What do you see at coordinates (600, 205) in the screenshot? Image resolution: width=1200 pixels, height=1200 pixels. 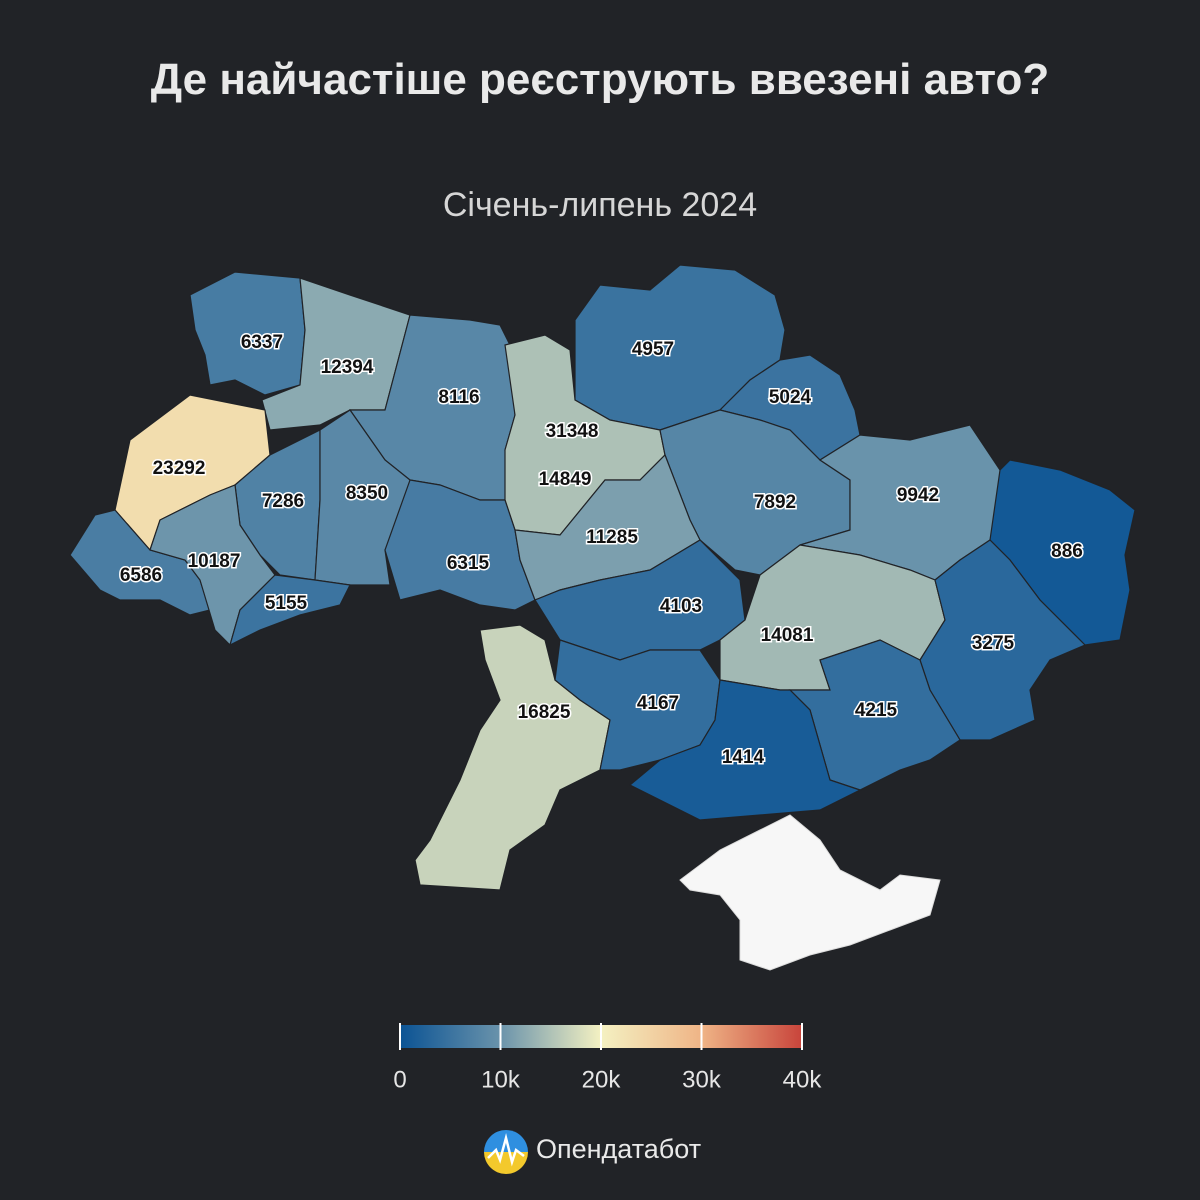 I see `subtitle: Січень-липень 2024` at bounding box center [600, 205].